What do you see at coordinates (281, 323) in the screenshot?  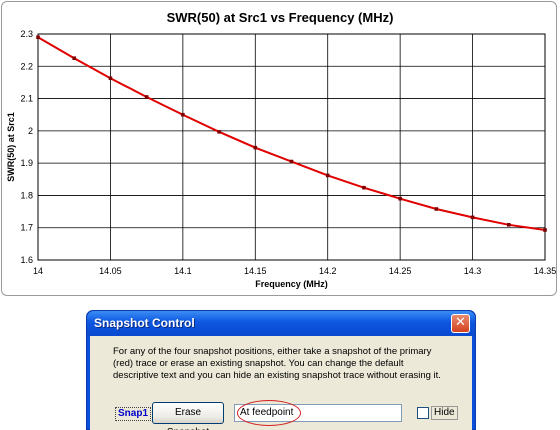 I see `dialog-titlebar: Snapshot Control ✕` at bounding box center [281, 323].